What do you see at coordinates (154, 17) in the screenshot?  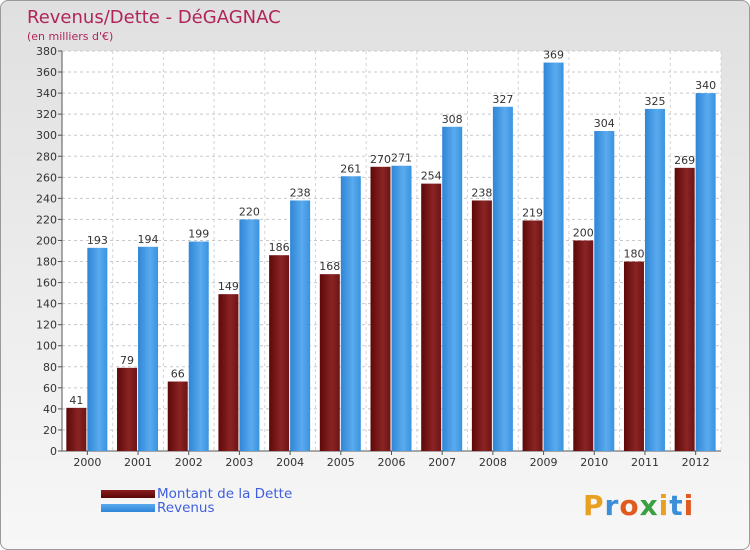 I see `chart-title: Revenus/Dette - DéGAGNAC` at bounding box center [154, 17].